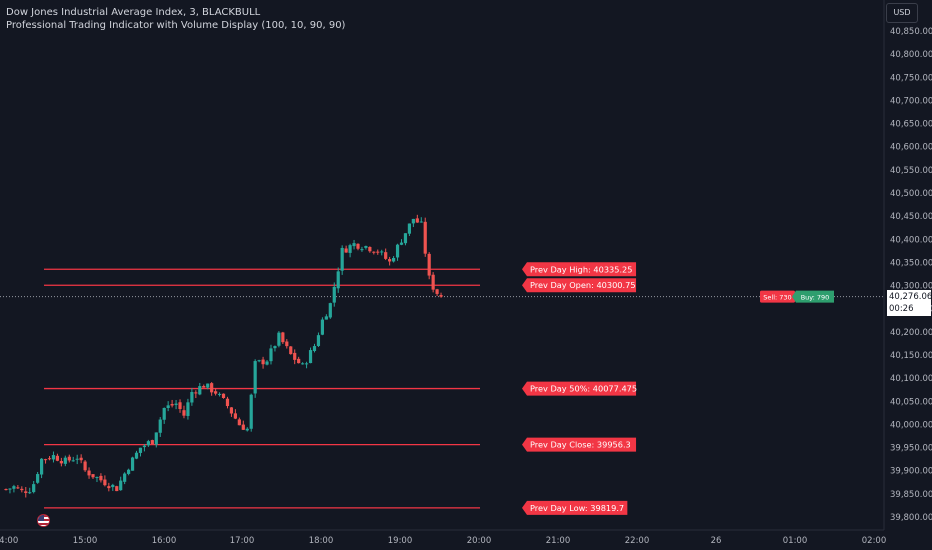 The height and width of the screenshot is (550, 932). Describe the element at coordinates (911, 78) in the screenshot. I see `price-tick-label: 40,750.00` at that location.